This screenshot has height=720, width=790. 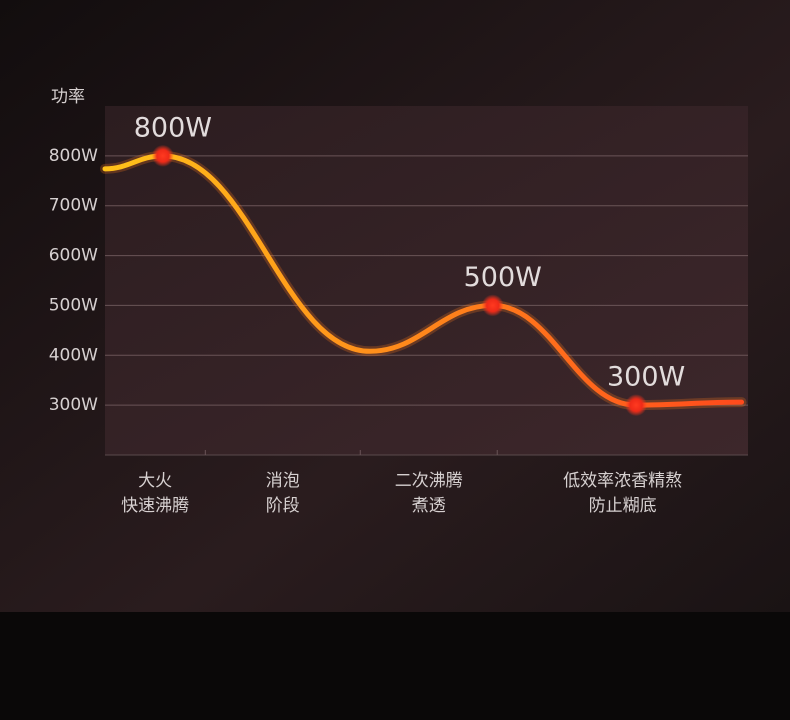 I want to click on x-tick-label: 消泡, so click(x=283, y=481).